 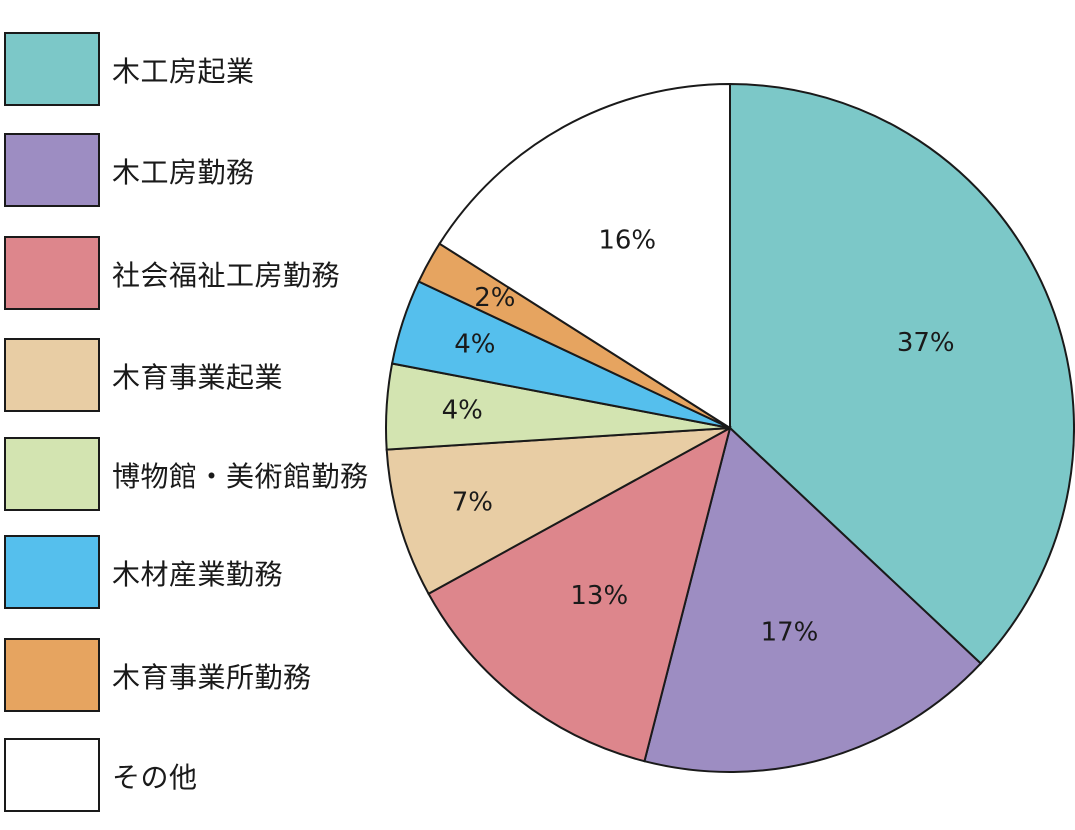 I want to click on slice-value-label: 17%, so click(x=790, y=632).